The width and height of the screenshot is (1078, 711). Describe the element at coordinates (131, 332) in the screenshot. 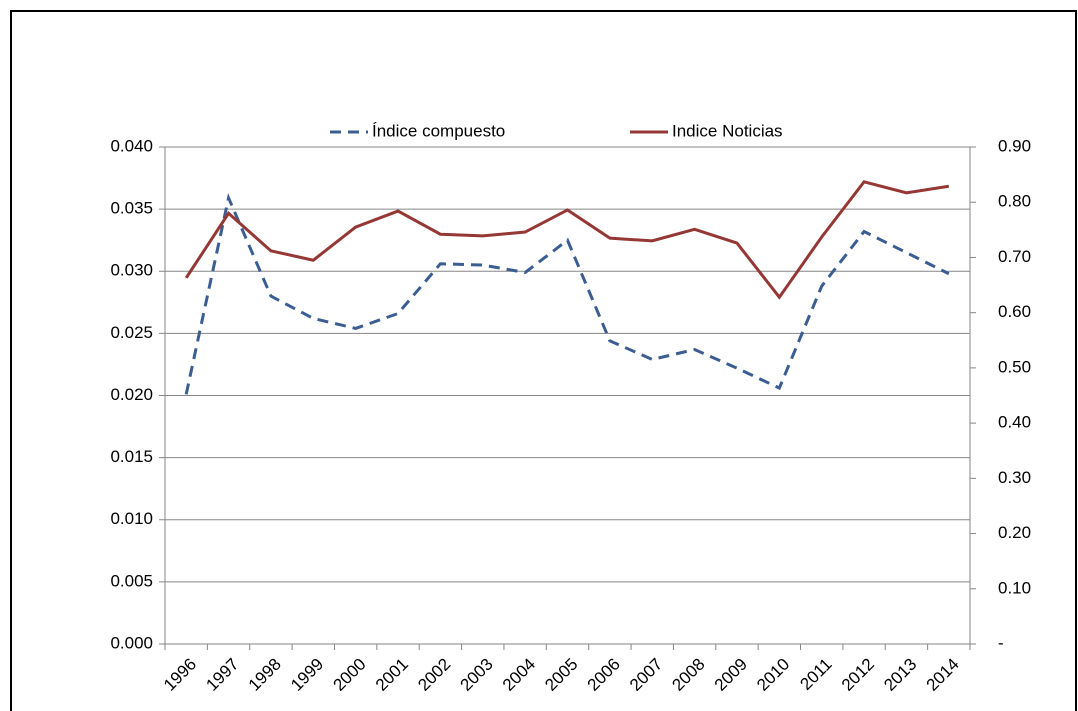

I see `y-tick-label: 0.025` at that location.